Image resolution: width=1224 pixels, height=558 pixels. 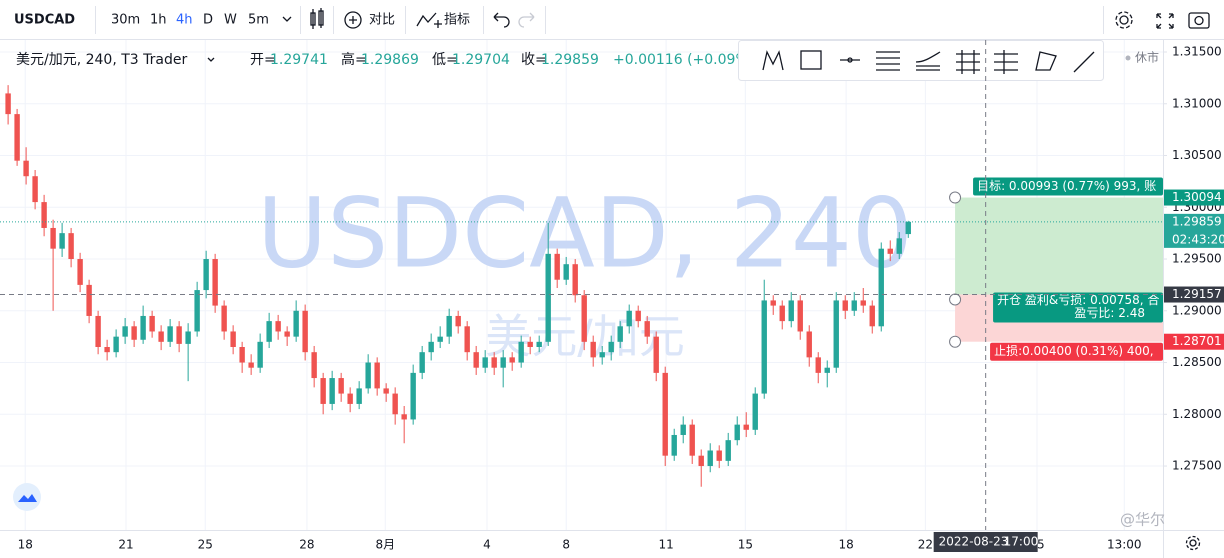 What do you see at coordinates (1165, 21) in the screenshot?
I see `fullscreen-button` at bounding box center [1165, 21].